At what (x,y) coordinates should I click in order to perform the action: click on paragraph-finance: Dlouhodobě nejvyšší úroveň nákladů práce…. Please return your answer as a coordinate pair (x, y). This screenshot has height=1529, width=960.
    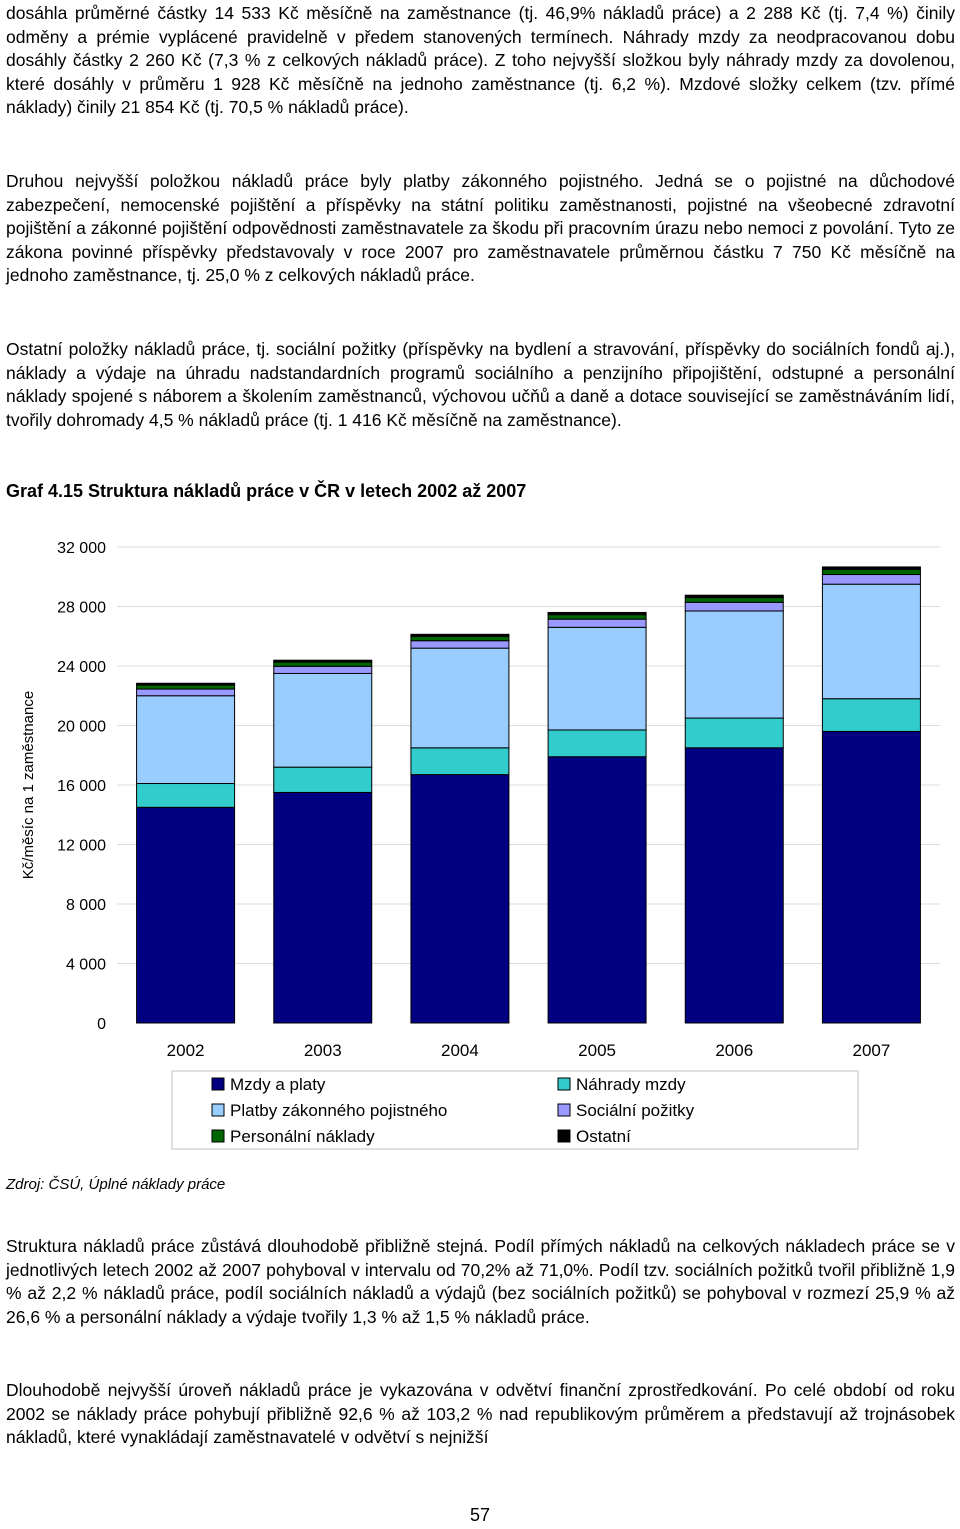
    Looking at the image, I should click on (480, 1414).